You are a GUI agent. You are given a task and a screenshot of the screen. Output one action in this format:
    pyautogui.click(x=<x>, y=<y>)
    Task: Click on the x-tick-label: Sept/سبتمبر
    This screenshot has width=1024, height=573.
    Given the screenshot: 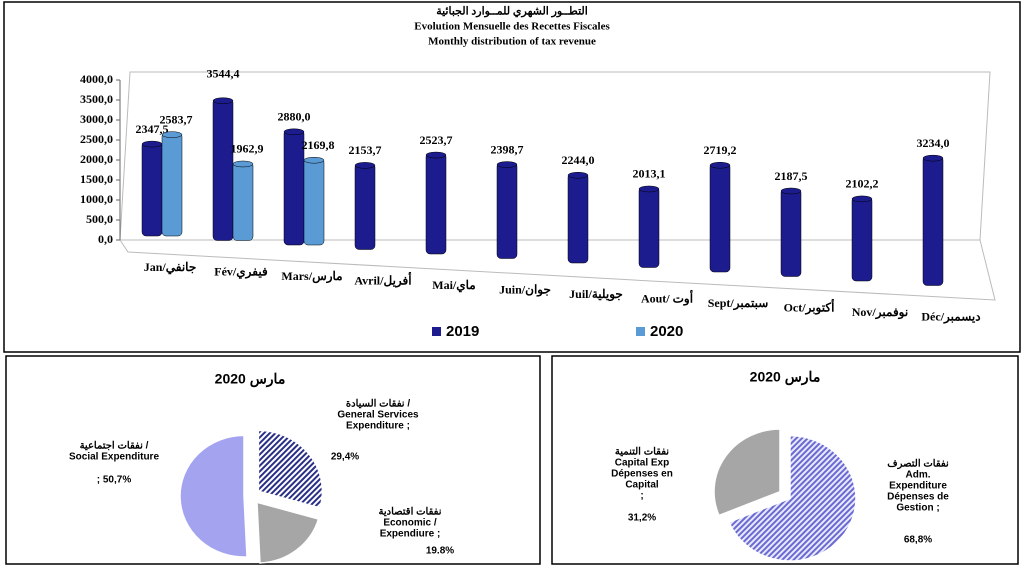 What is the action you would take?
    pyautogui.click(x=738, y=303)
    